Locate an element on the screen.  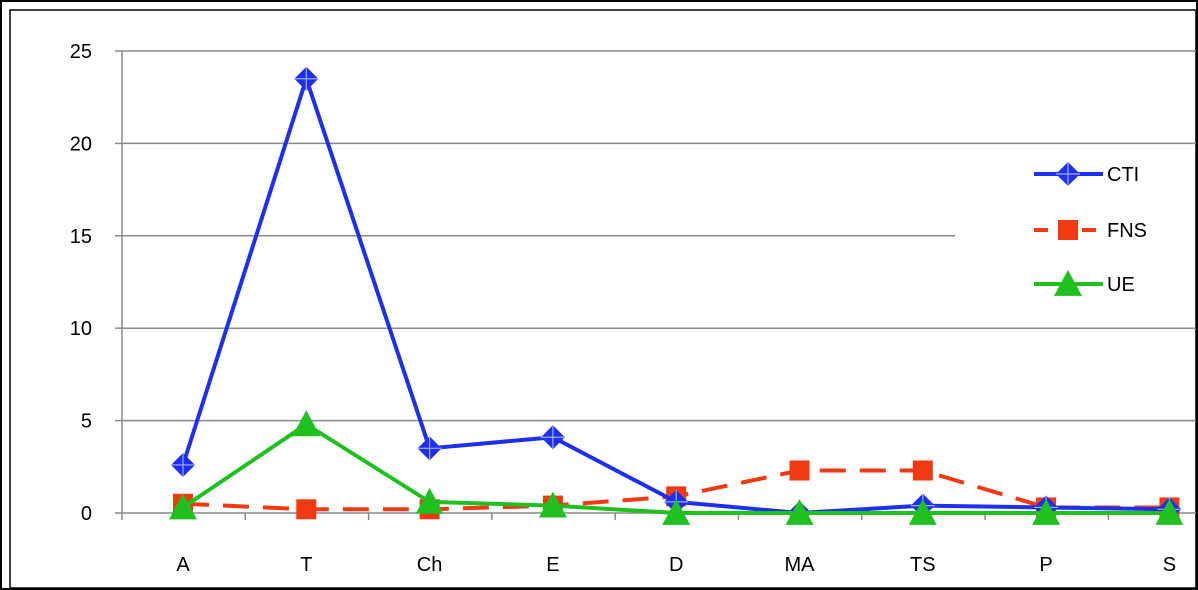
y-tick-label: 5 is located at coordinates (86, 422).